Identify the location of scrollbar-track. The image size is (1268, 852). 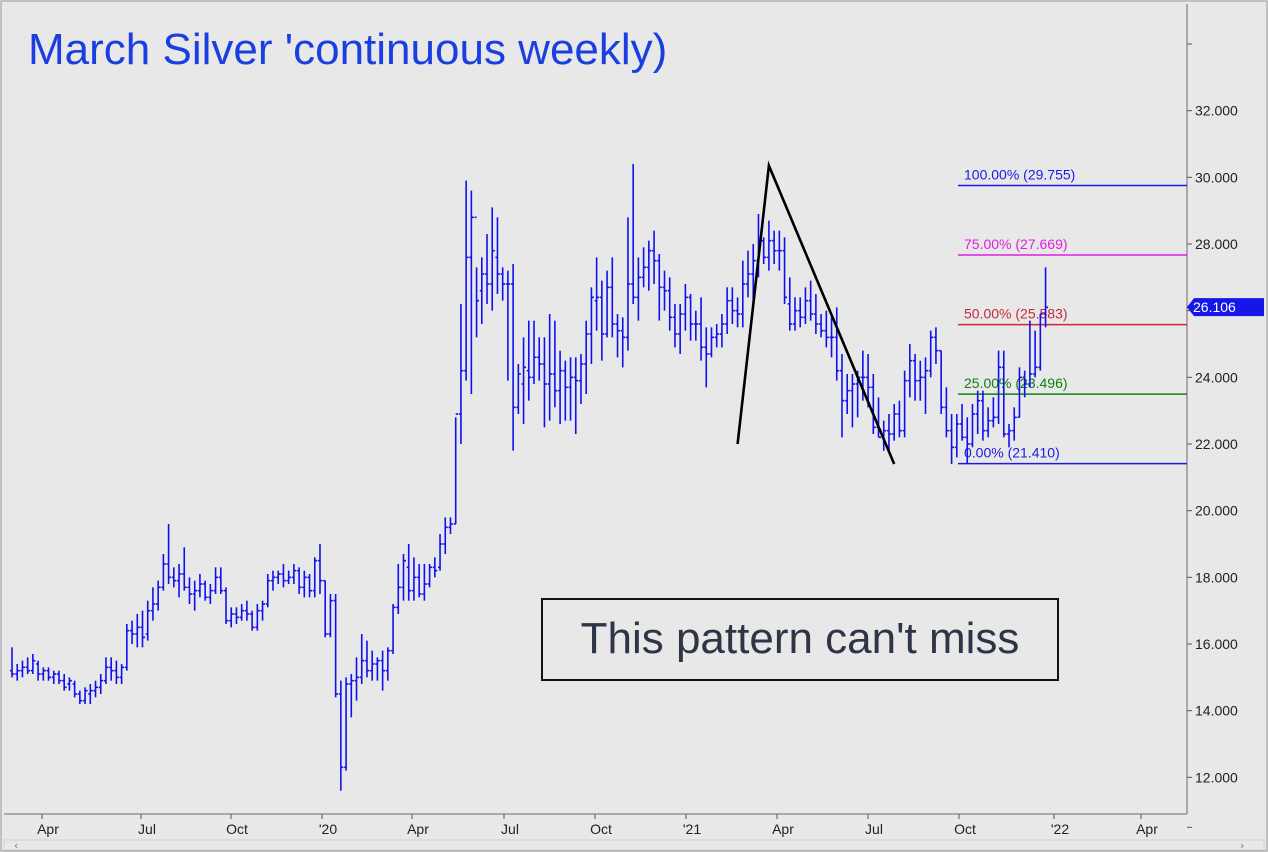
(634, 845).